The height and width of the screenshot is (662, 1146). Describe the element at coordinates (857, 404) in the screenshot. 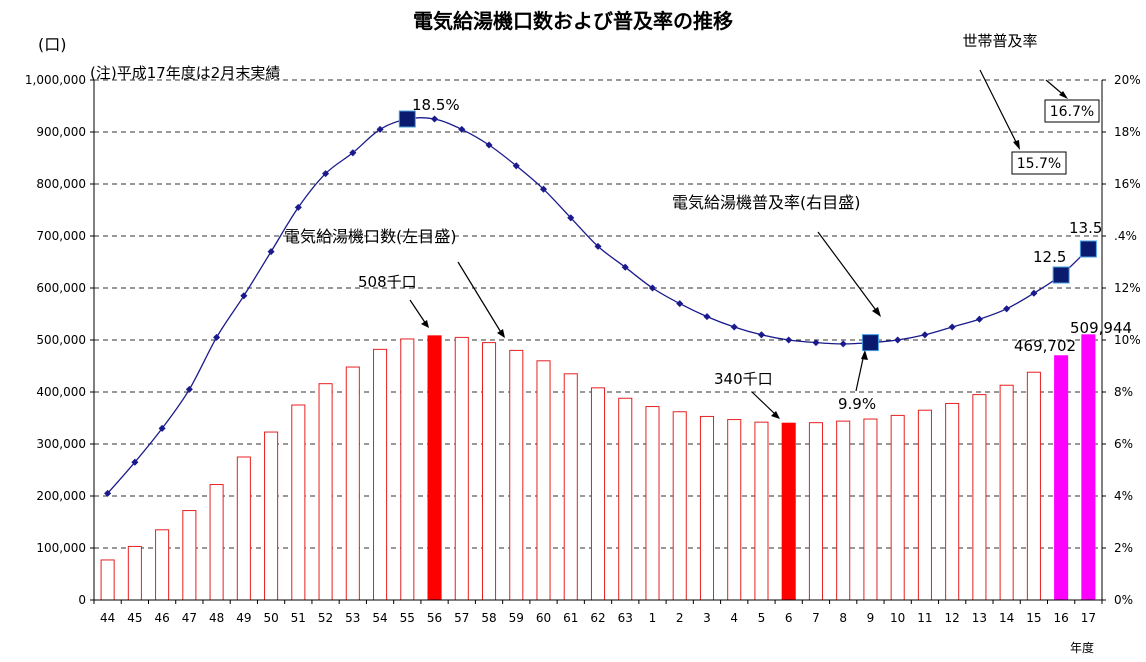

I see `min-rate-label: 9.9%` at that location.